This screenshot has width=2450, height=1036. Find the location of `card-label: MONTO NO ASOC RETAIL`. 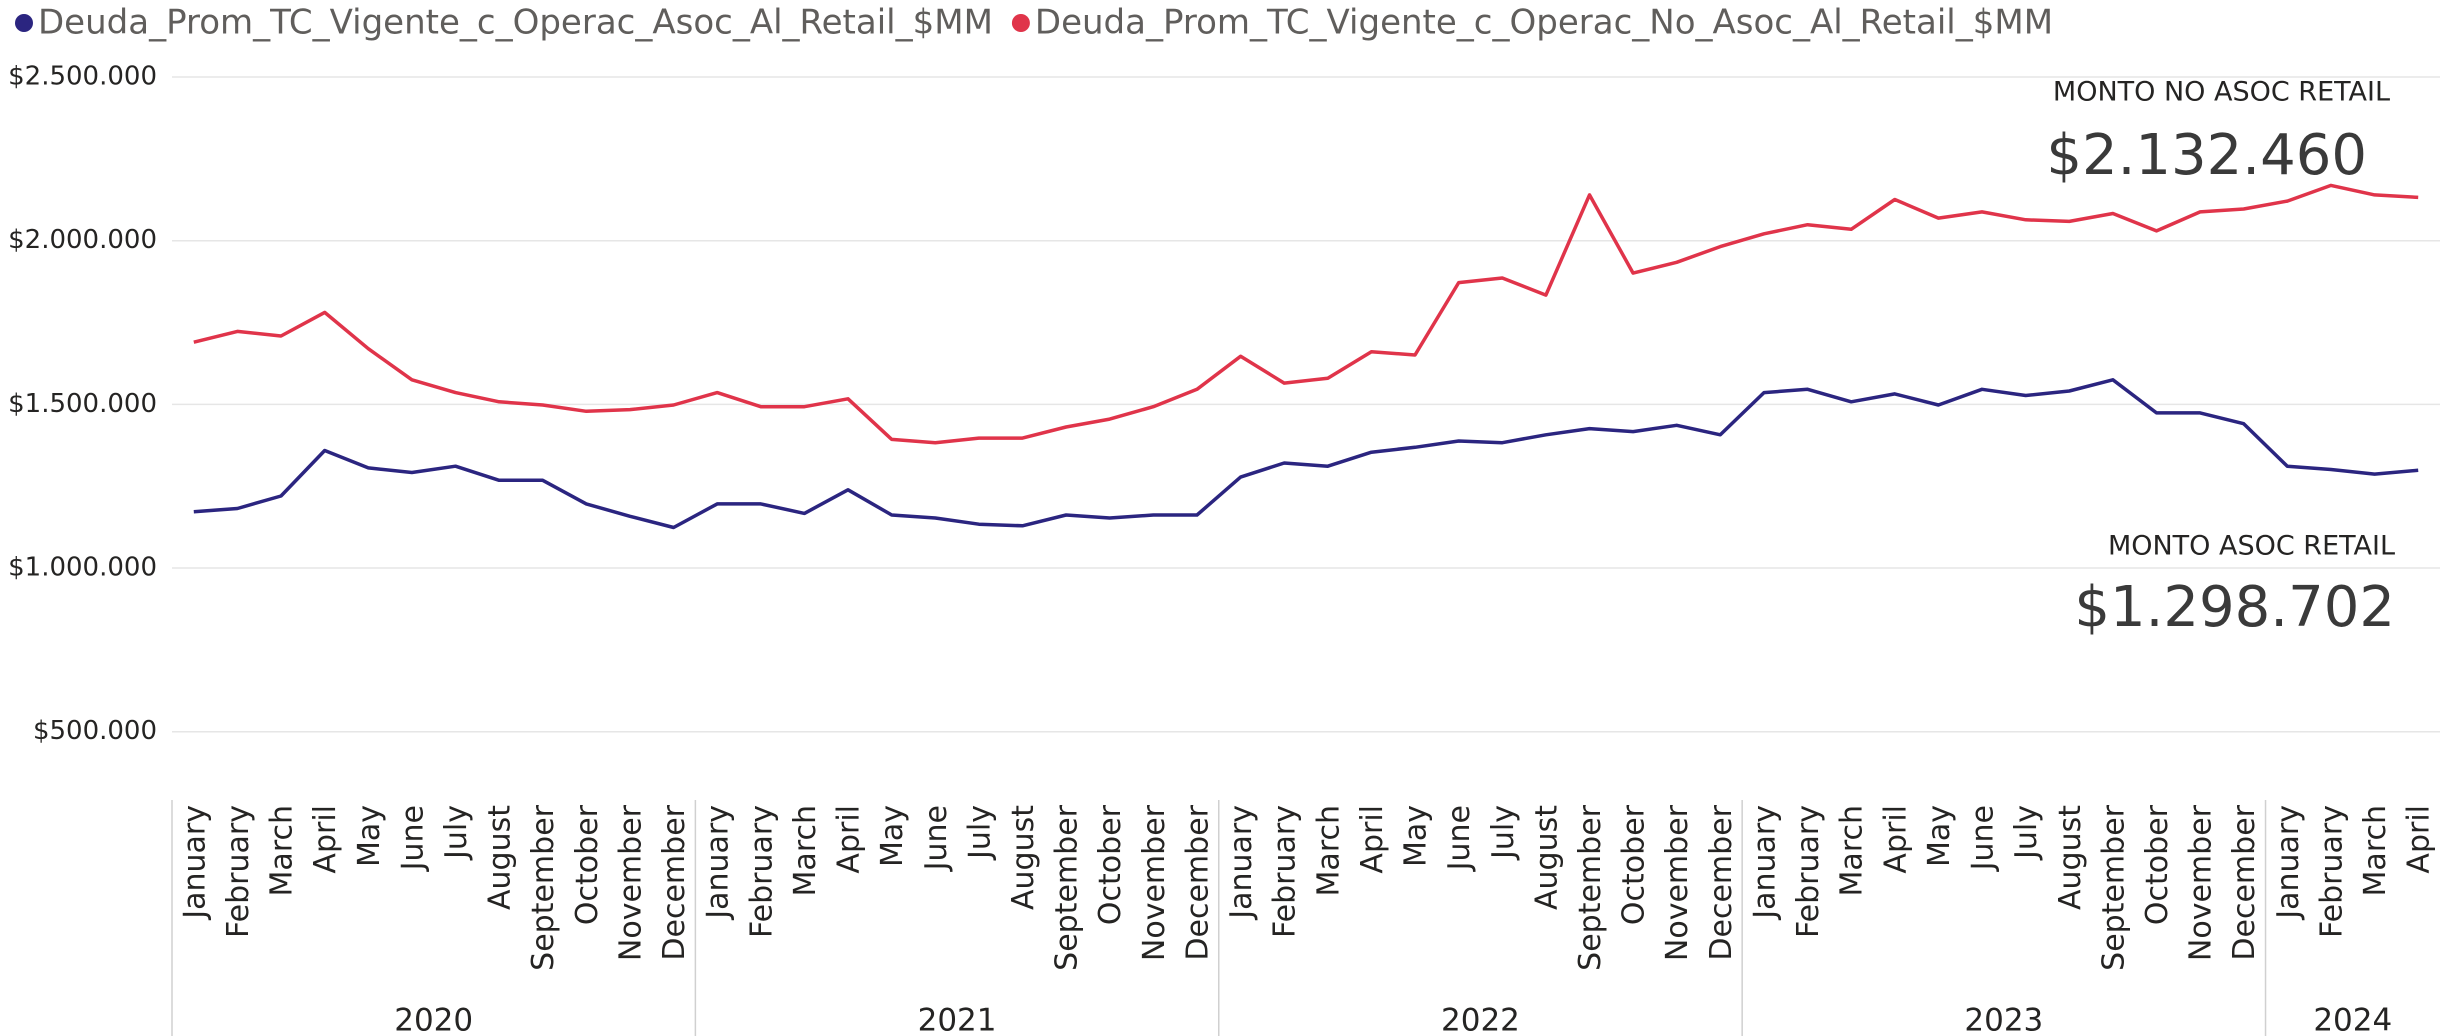

card-label: MONTO NO ASOC RETAIL is located at coordinates (2221, 92).